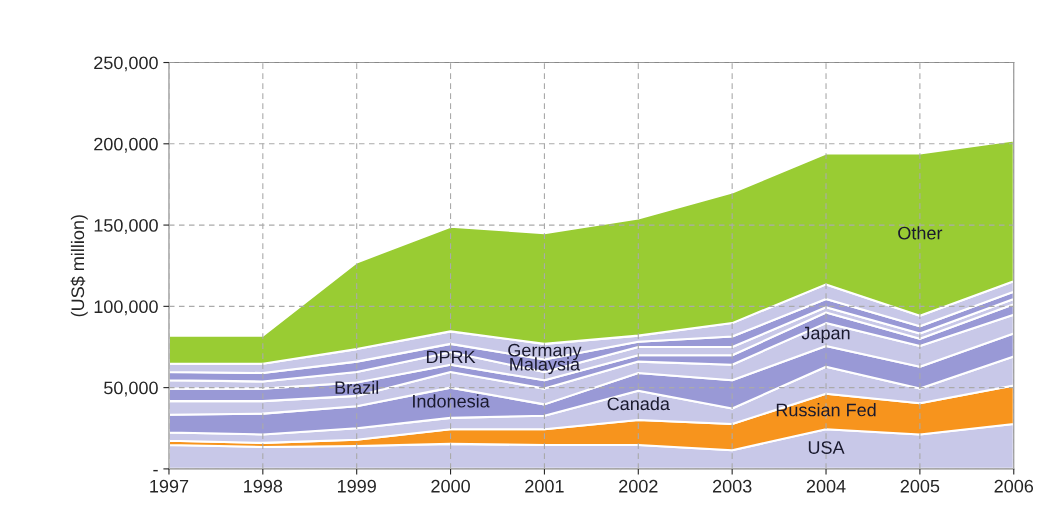  I want to click on series-label: Brazil, so click(357, 387).